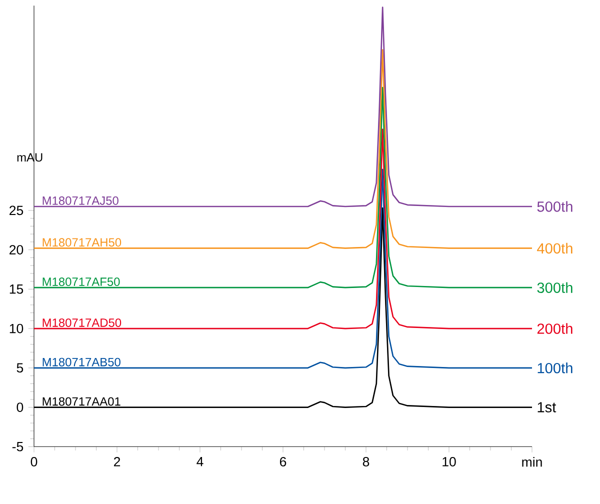  I want to click on text: 400th, so click(554, 248).